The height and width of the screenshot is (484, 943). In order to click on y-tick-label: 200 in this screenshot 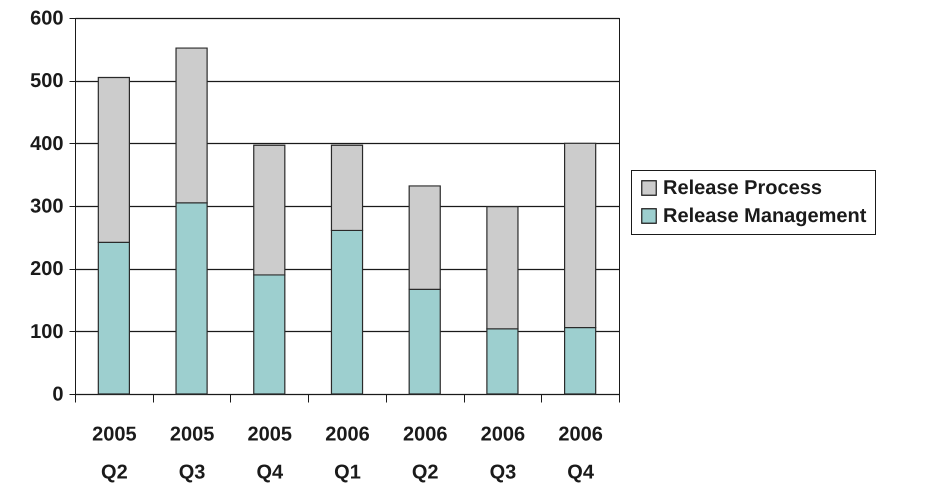, I will do `click(47, 269)`.